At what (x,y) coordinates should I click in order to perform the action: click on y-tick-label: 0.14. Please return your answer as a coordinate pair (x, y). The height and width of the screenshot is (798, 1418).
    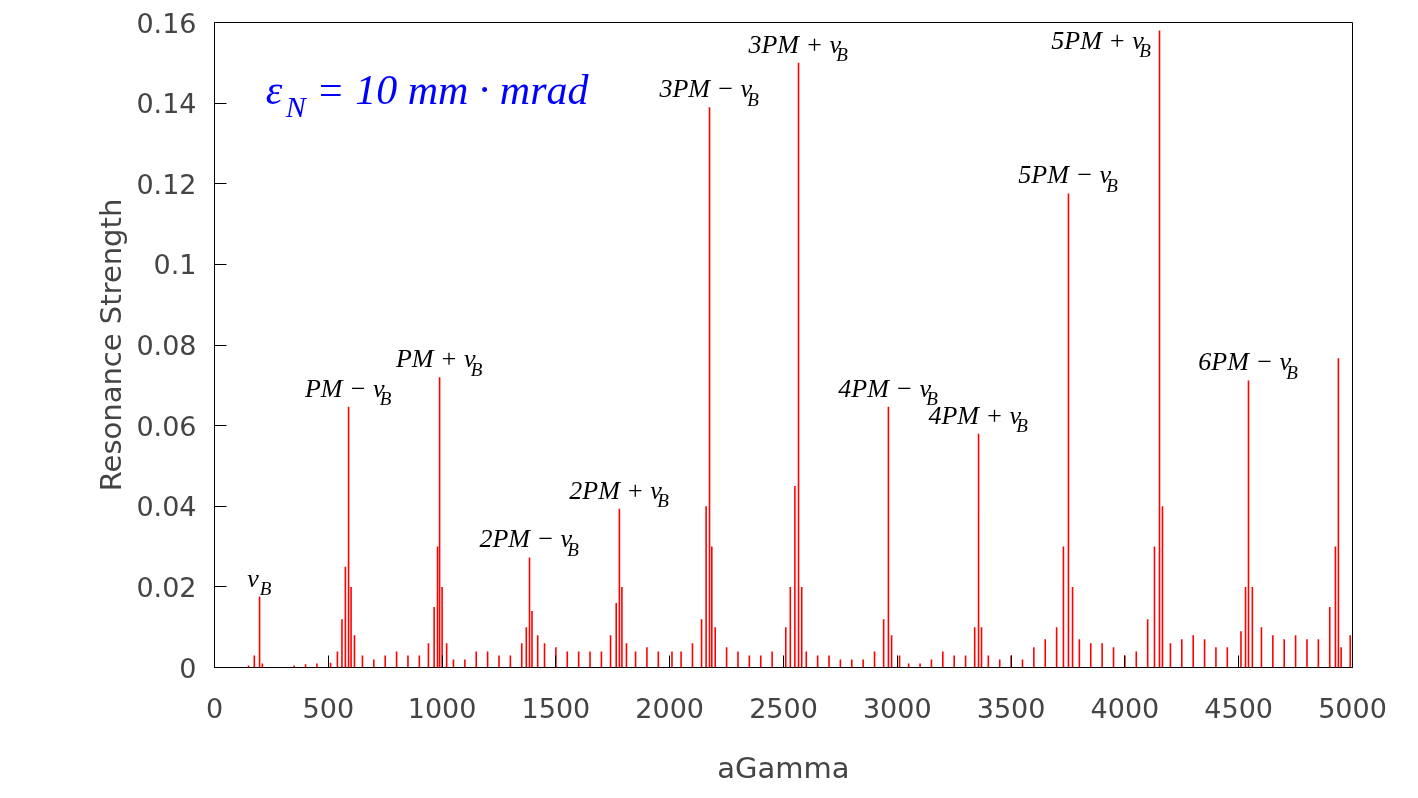
    Looking at the image, I should click on (166, 104).